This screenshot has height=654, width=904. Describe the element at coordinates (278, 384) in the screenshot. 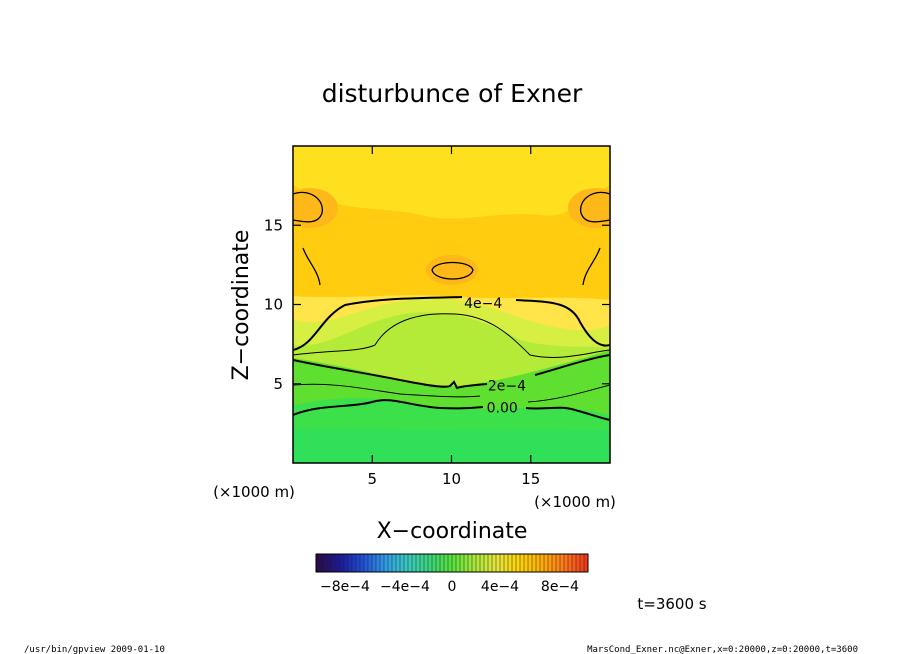

I see `y-tick-label: 5` at that location.